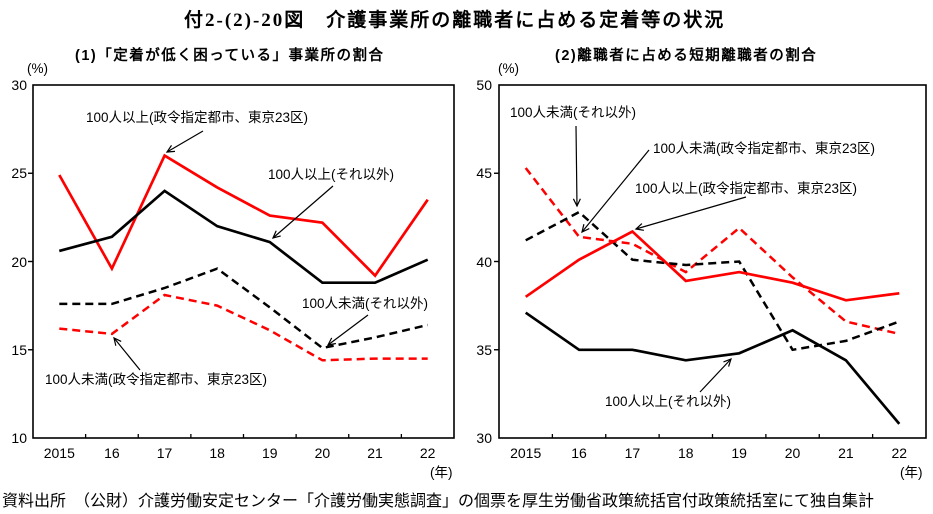 This screenshot has width=933, height=514. I want to click on chart1-annotation-label: 100人以上(政令指定都市、東京23区), so click(197, 117).